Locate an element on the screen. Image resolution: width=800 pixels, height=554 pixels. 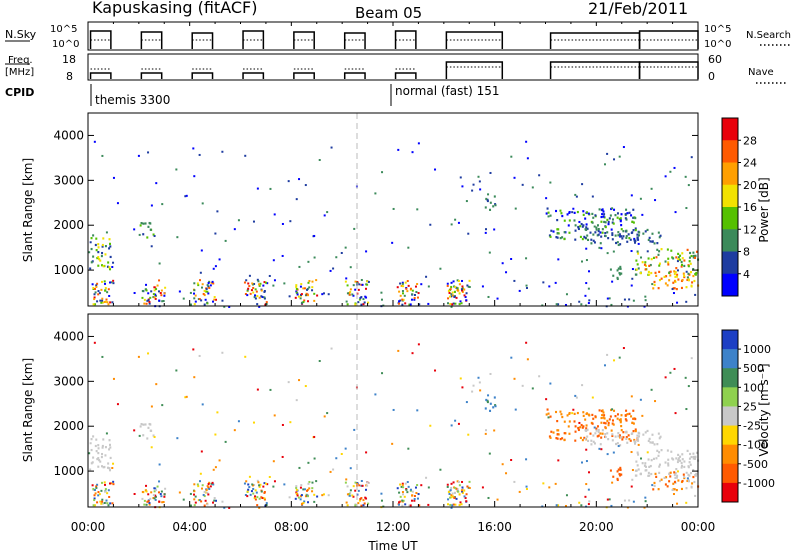
nsky-tick-low: 10^0 is located at coordinates (65, 44).